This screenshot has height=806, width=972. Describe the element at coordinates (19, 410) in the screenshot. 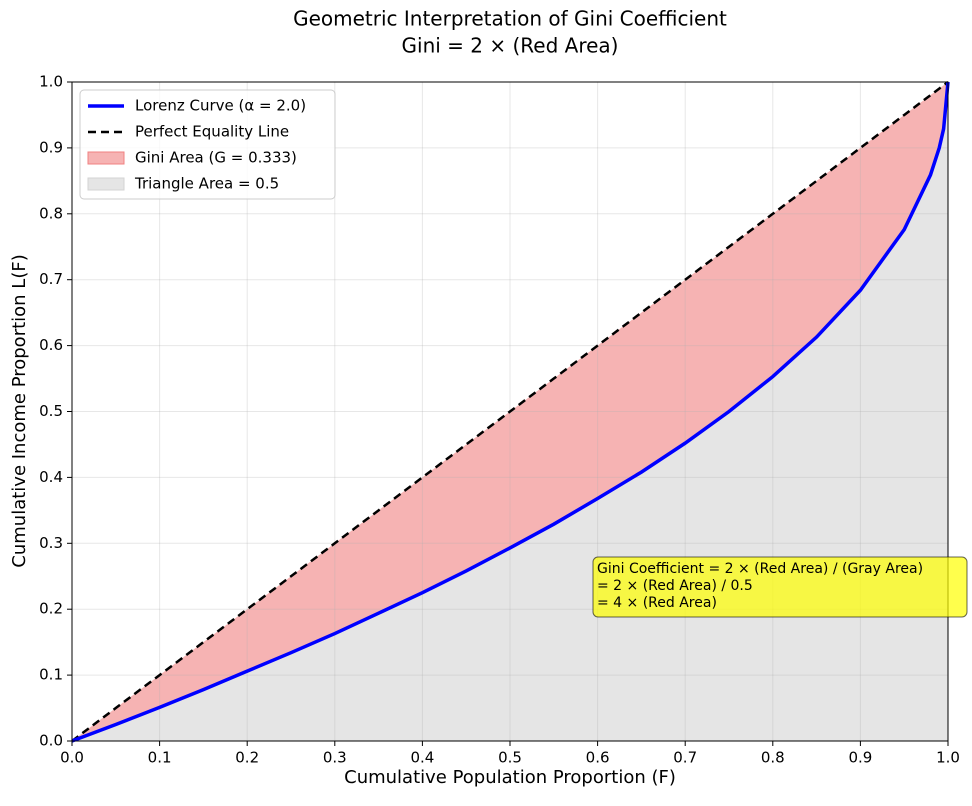

I see `y-axis-label: Cumulative Income Proportion L(F)` at that location.